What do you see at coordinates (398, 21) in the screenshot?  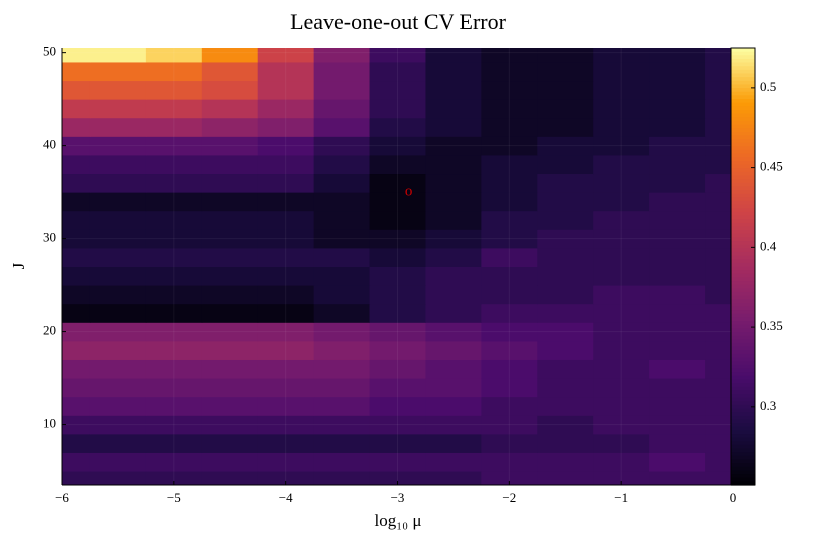 I see `chart-title: Leave-one-out CV Error` at bounding box center [398, 21].